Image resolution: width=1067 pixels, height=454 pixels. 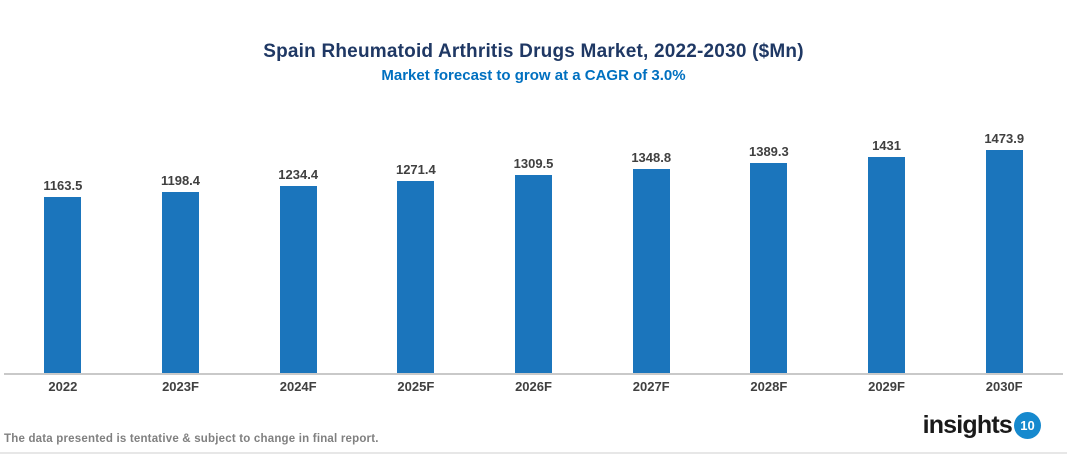 What do you see at coordinates (651, 157) in the screenshot?
I see `bar-value-label: 1348.8` at bounding box center [651, 157].